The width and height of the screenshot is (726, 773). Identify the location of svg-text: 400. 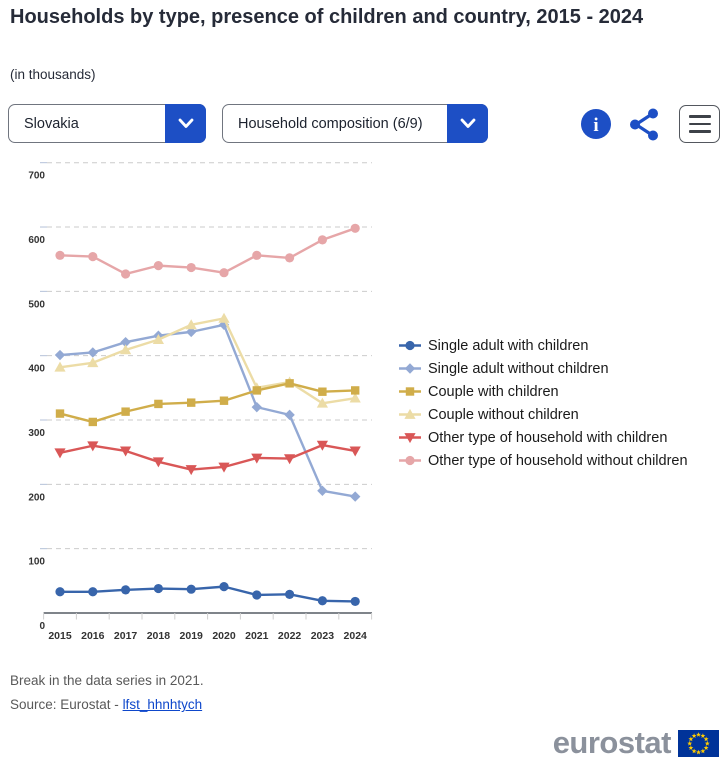
(36, 369).